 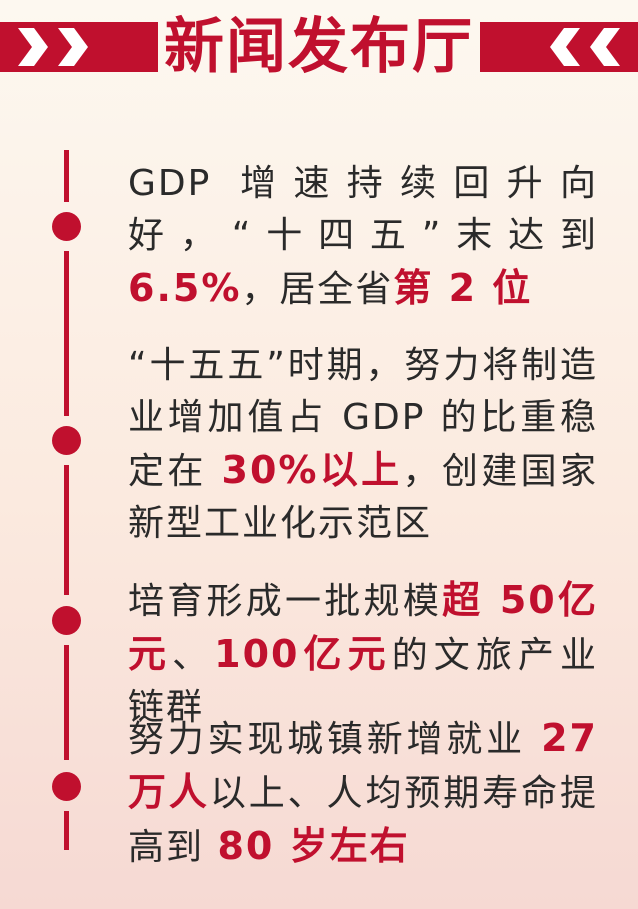 What do you see at coordinates (79, 47) in the screenshot?
I see `banner-left-decoration` at bounding box center [79, 47].